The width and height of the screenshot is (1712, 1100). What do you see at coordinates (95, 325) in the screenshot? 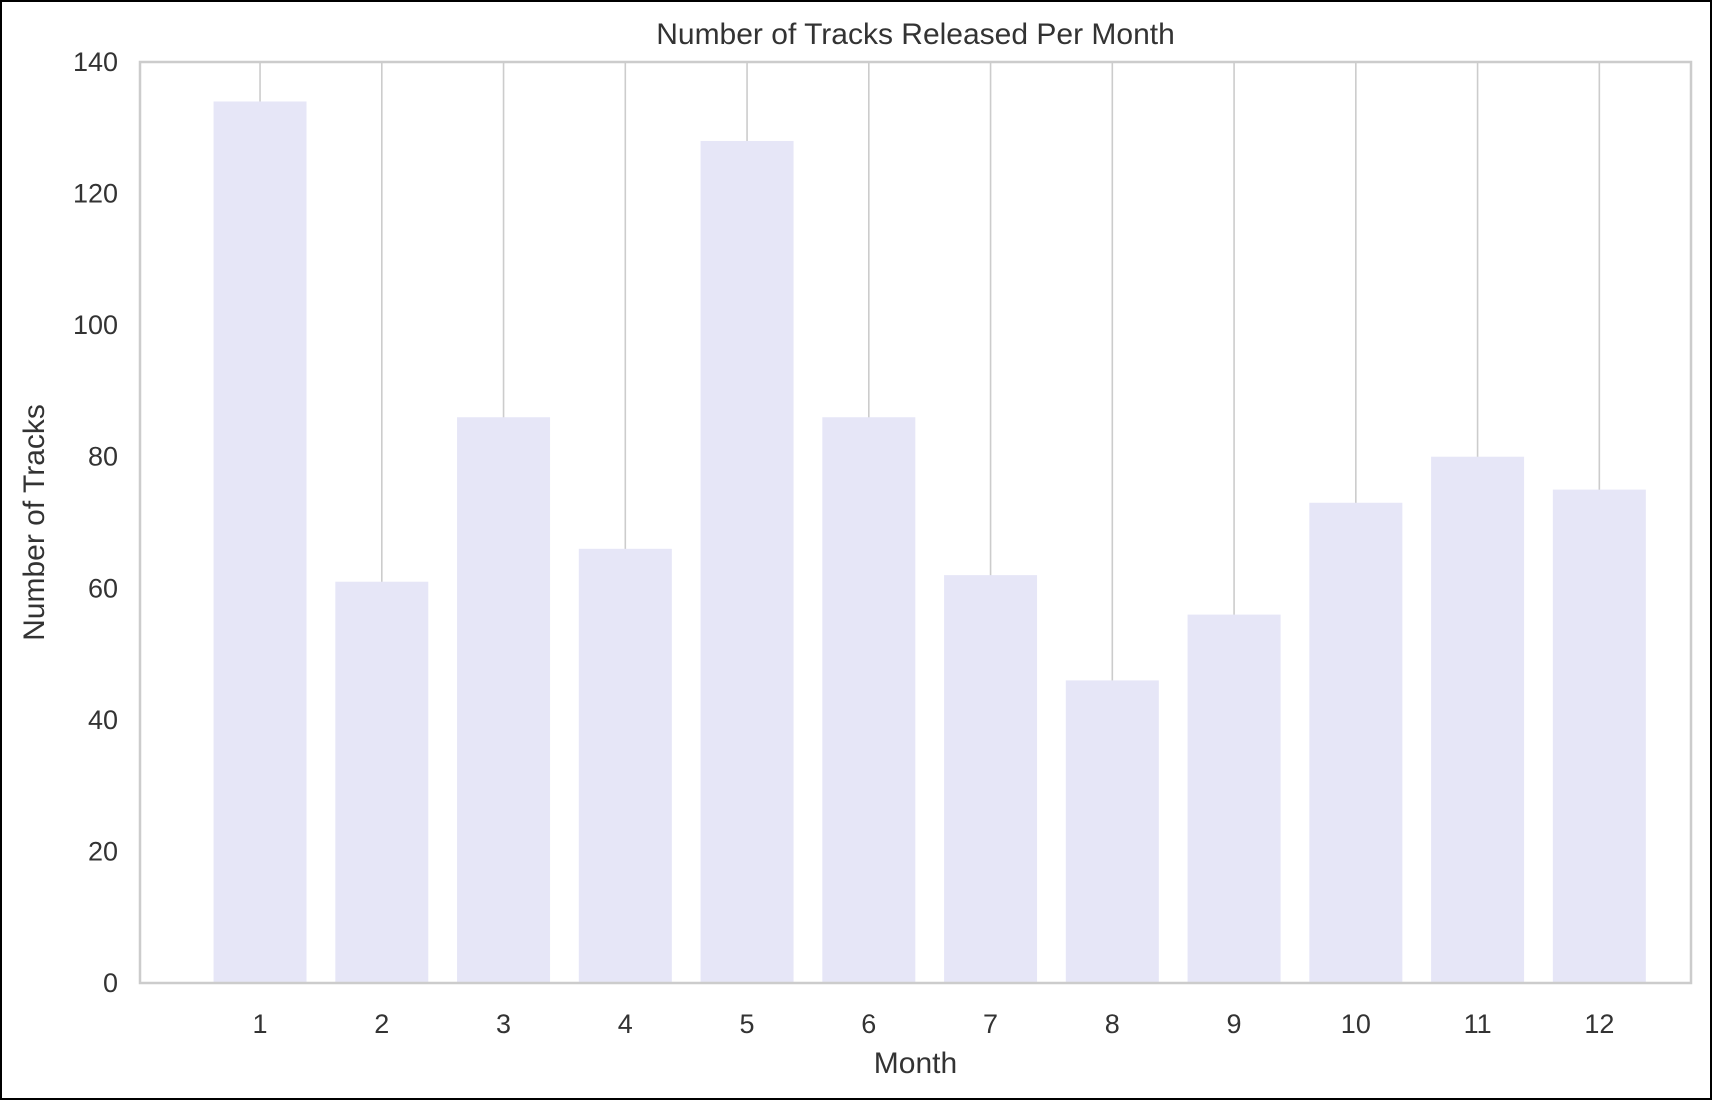
I see `y-tick-label: 100` at bounding box center [95, 325].